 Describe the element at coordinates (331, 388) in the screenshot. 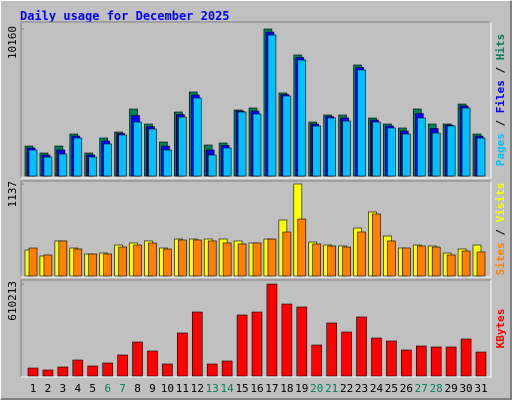

I see `x-tick-label: 21` at that location.